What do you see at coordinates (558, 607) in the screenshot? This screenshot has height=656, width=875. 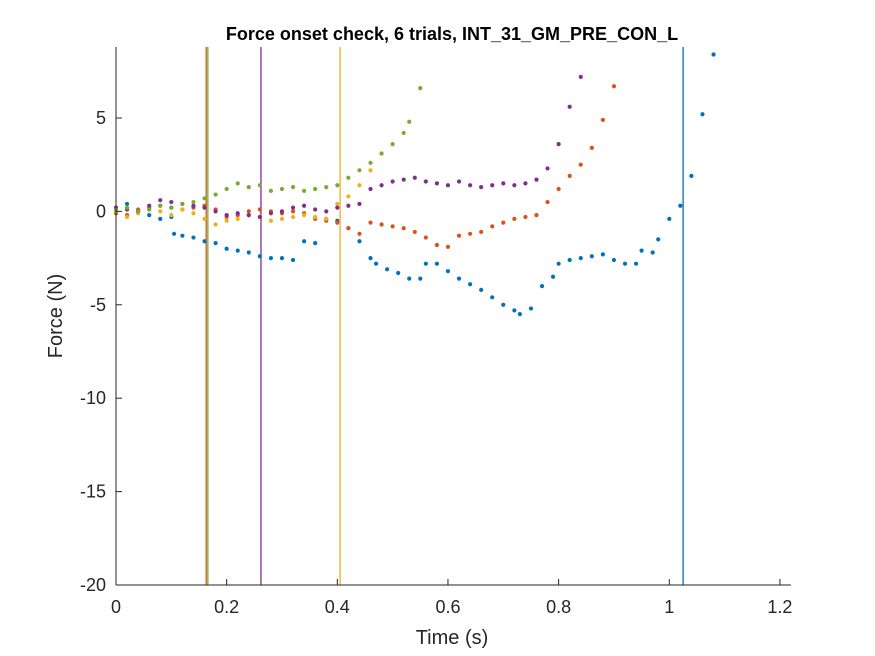 I see `x-tick-label-4: 0.8` at bounding box center [558, 607].